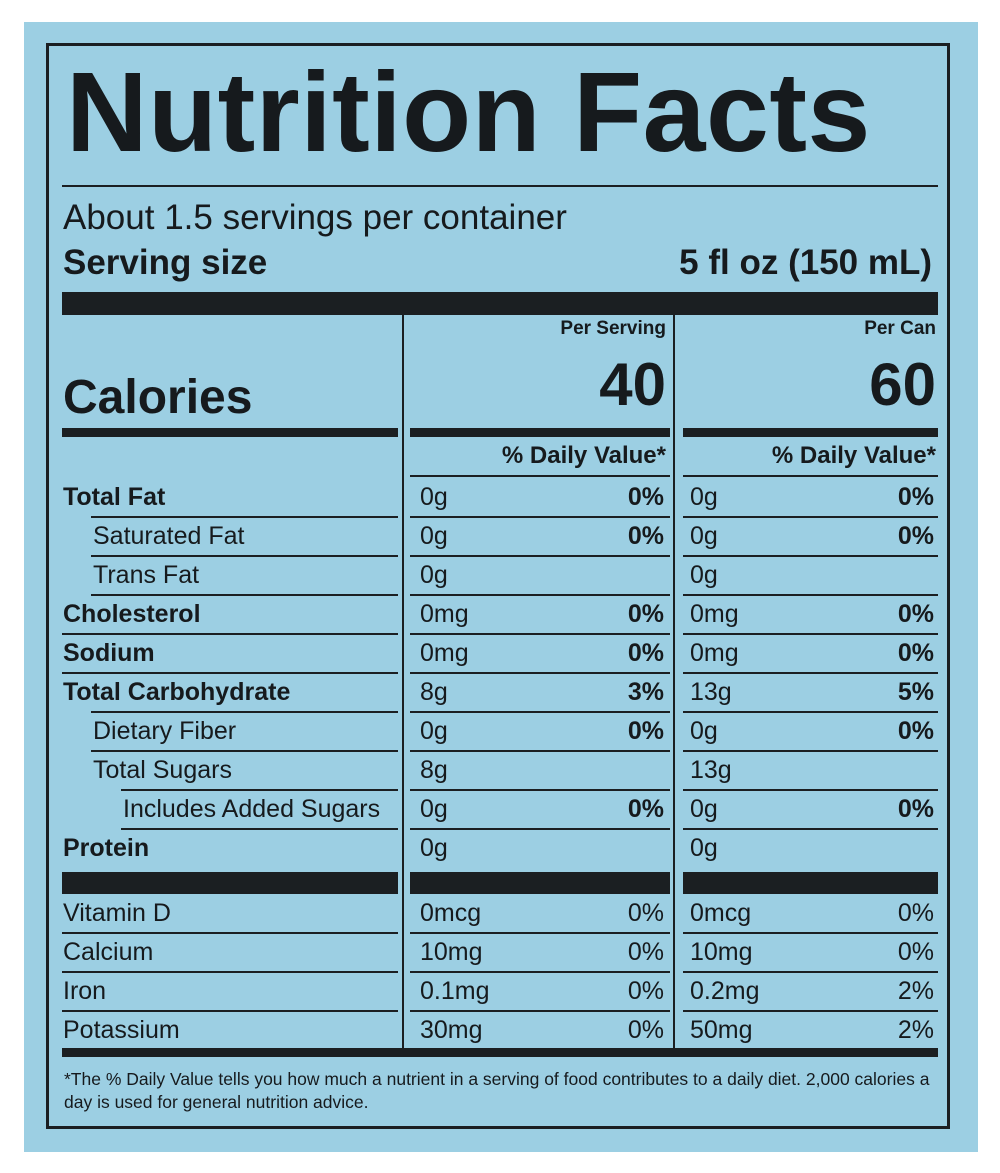 The width and height of the screenshot is (1000, 1173). Describe the element at coordinates (434, 692) in the screenshot. I see `per-serving-amount: 8g` at that location.